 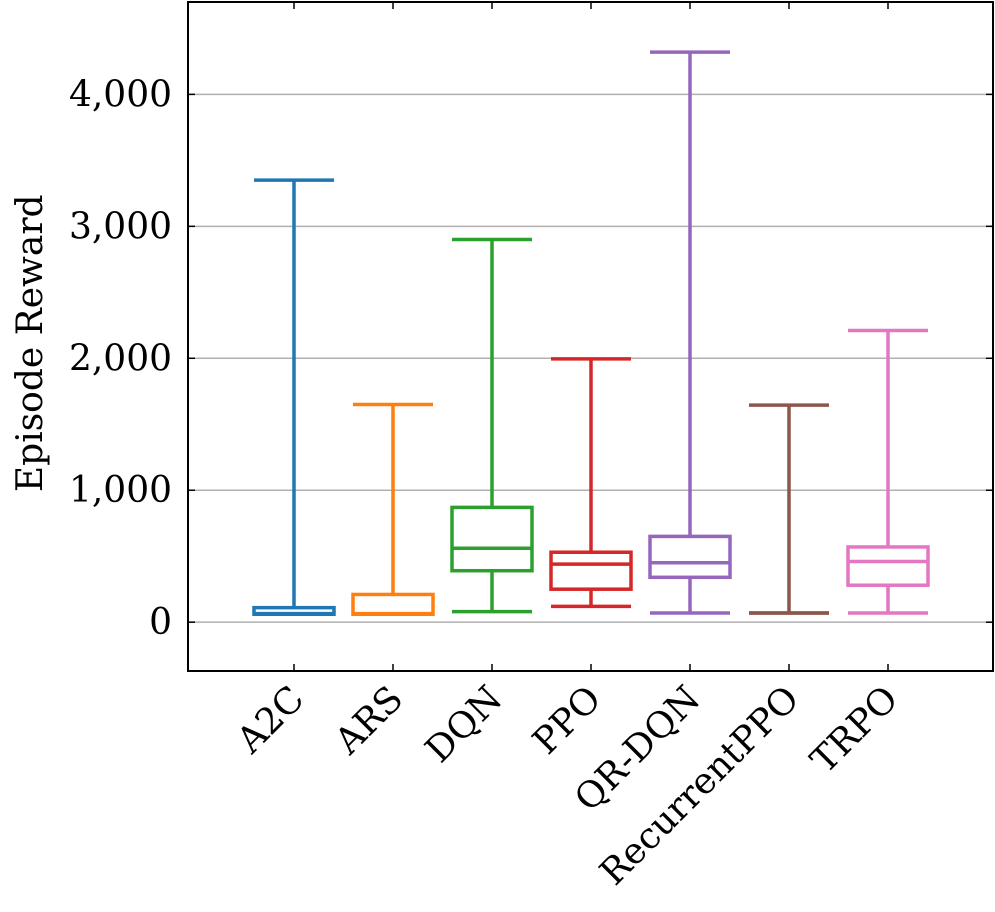 What do you see at coordinates (120, 490) in the screenshot?
I see `y-tick-label: 1,000` at bounding box center [120, 490].